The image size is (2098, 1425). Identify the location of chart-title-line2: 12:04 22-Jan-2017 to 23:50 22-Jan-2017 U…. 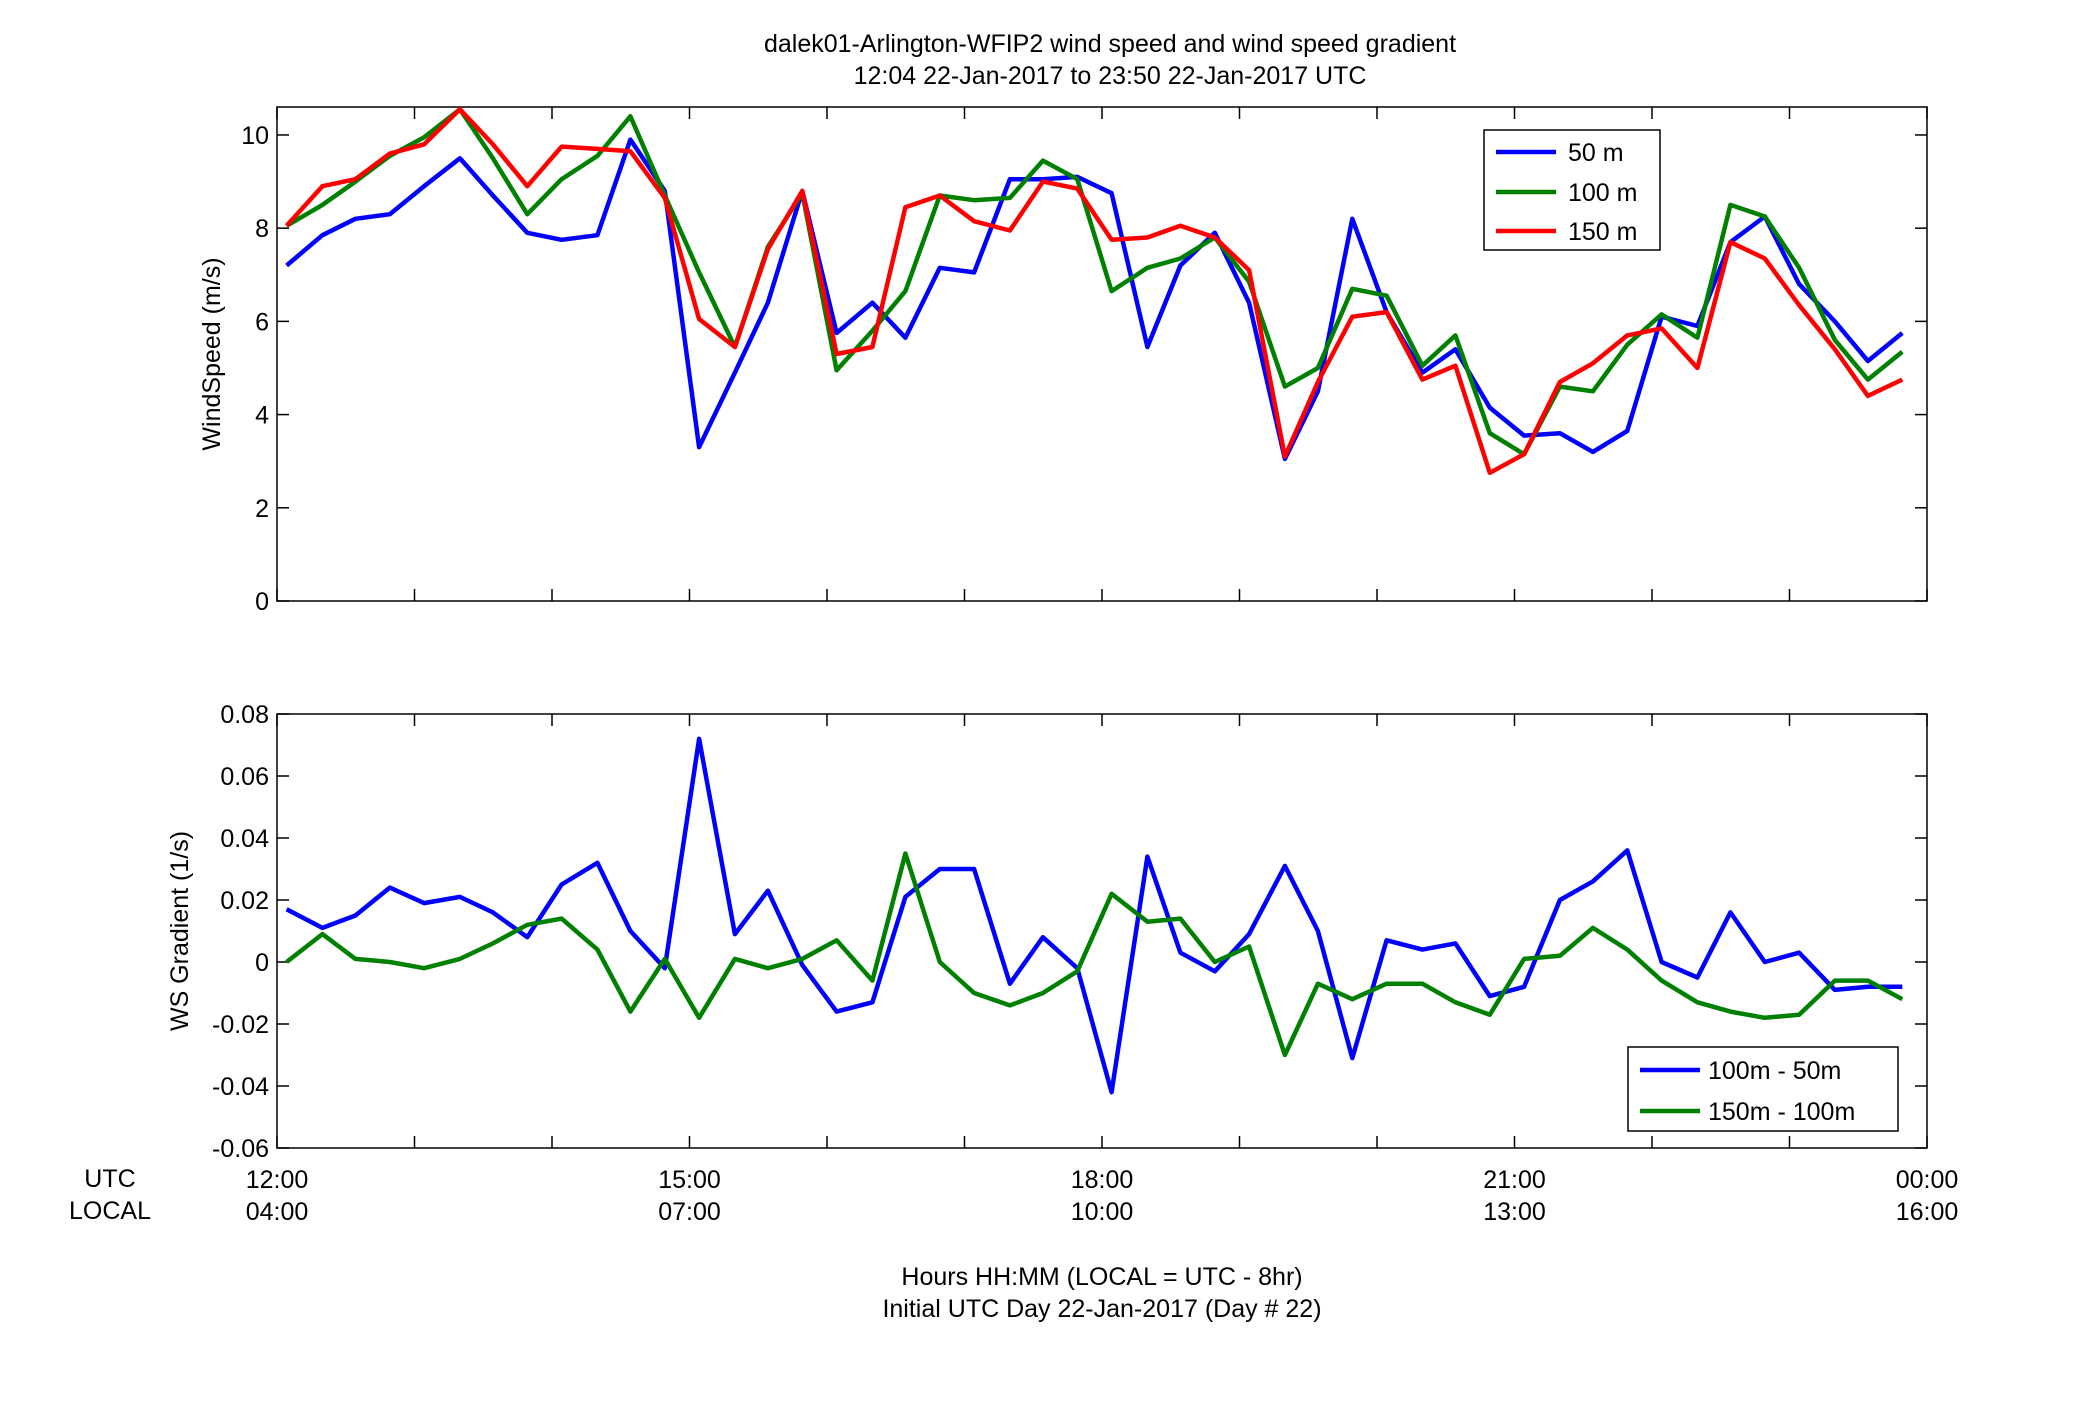
(1110, 76).